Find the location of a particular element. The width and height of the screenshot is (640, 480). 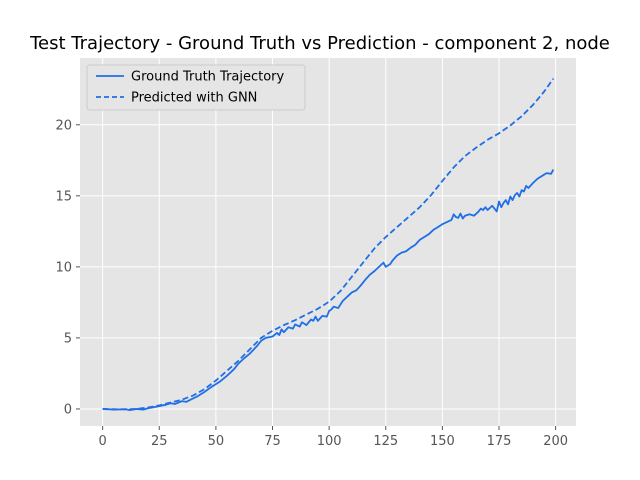

x-tick-label: 200 is located at coordinates (555, 441).